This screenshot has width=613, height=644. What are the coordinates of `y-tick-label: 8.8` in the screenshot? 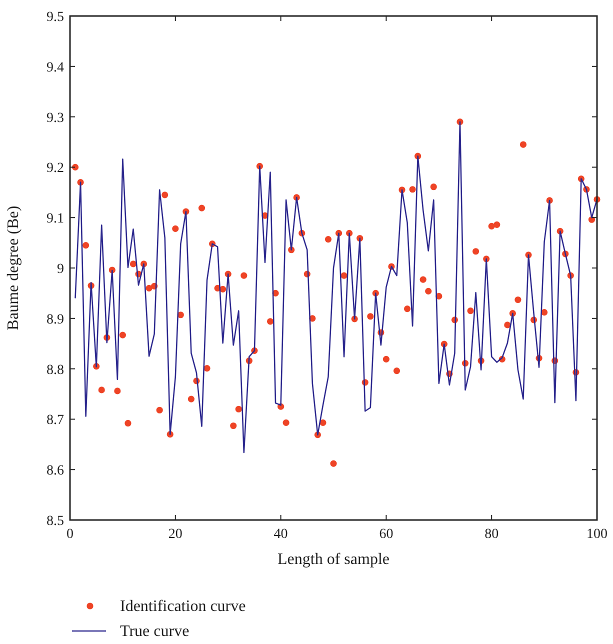 It's located at (55, 370).